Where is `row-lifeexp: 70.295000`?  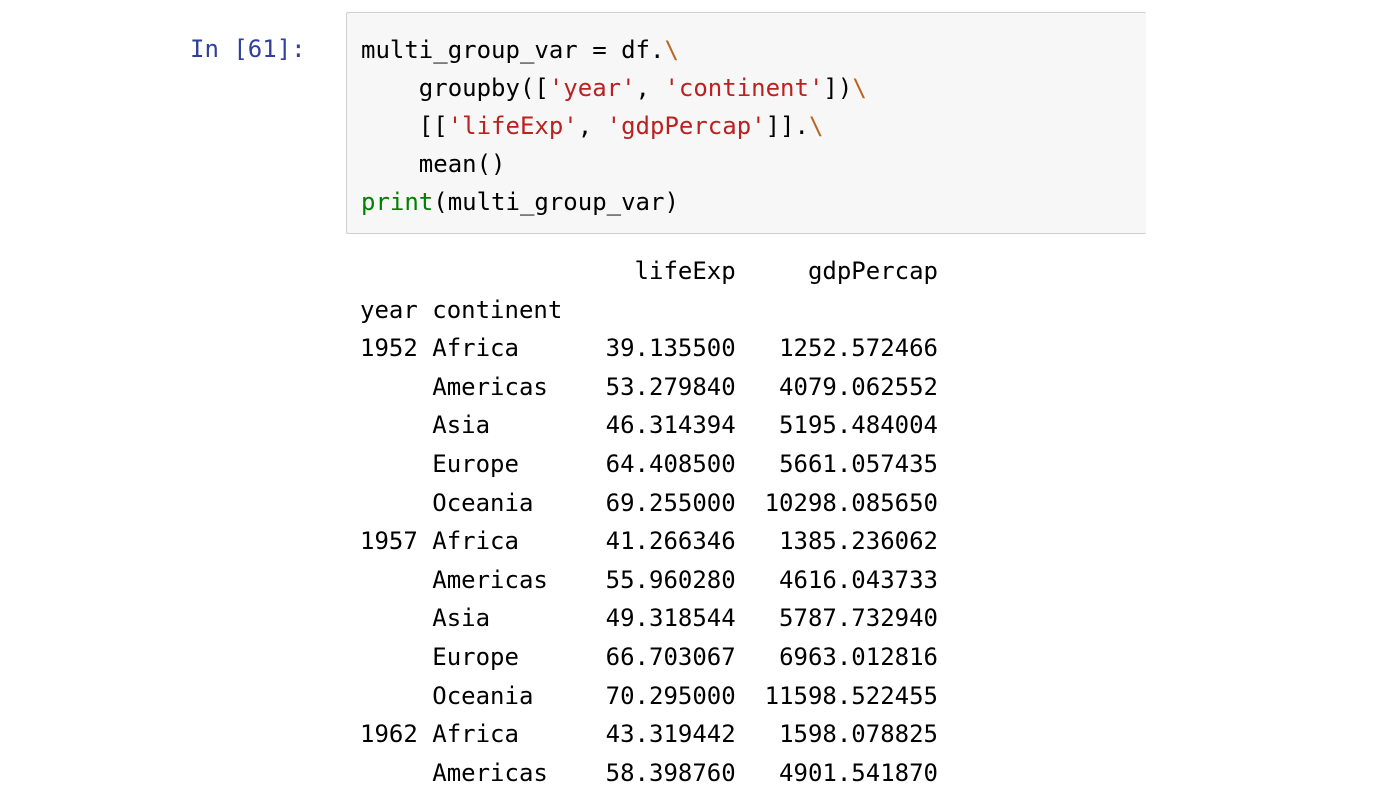 row-lifeexp: 70.295000 is located at coordinates (670, 695).